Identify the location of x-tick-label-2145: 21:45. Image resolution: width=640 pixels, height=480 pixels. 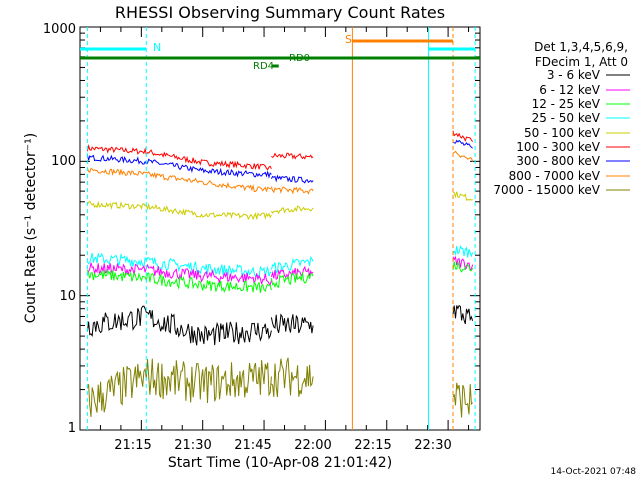
(252, 445).